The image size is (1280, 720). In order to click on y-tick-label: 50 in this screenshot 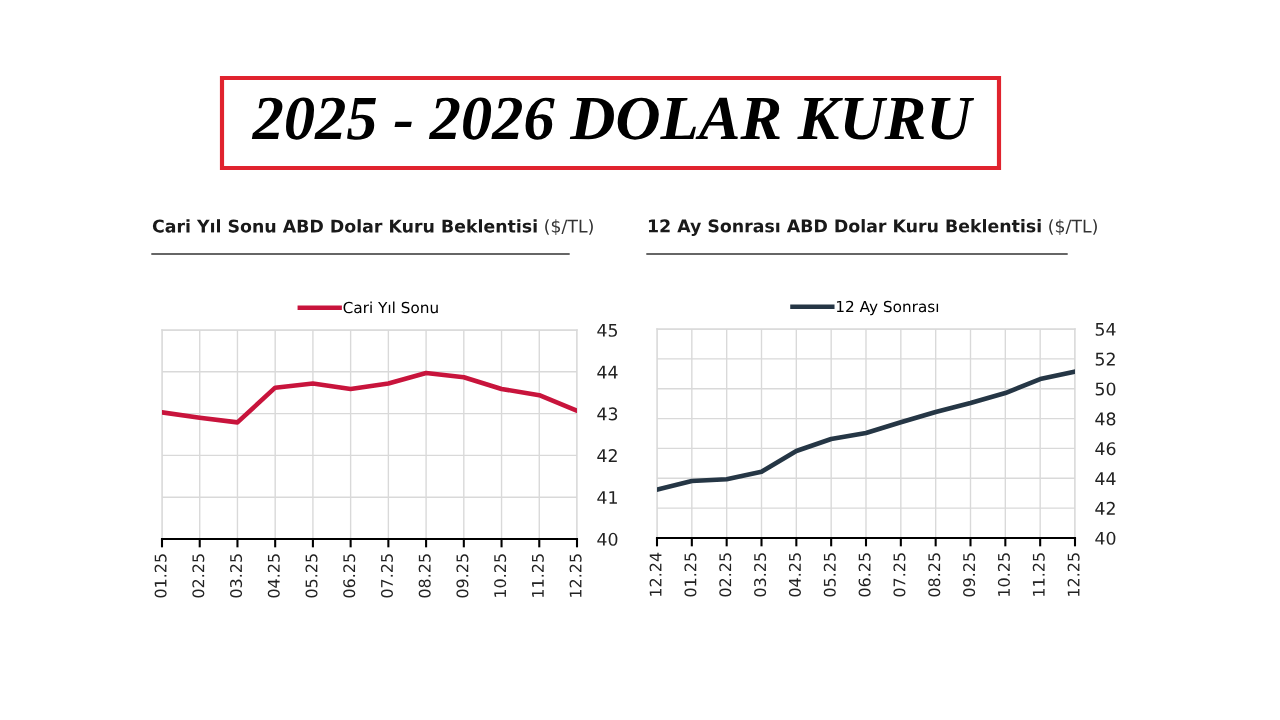, I will do `click(1105, 389)`.